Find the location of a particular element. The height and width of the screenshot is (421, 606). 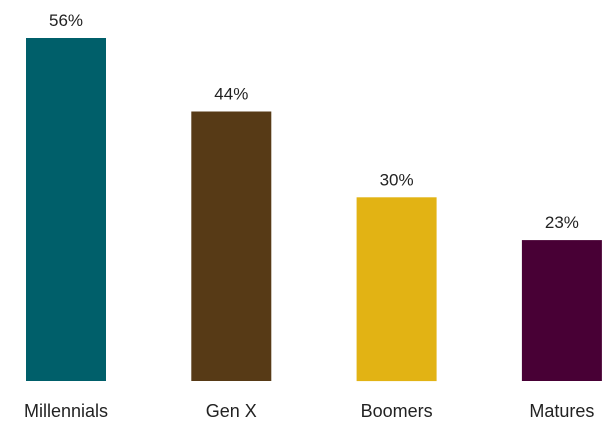

bar-gen-x is located at coordinates (231, 246).